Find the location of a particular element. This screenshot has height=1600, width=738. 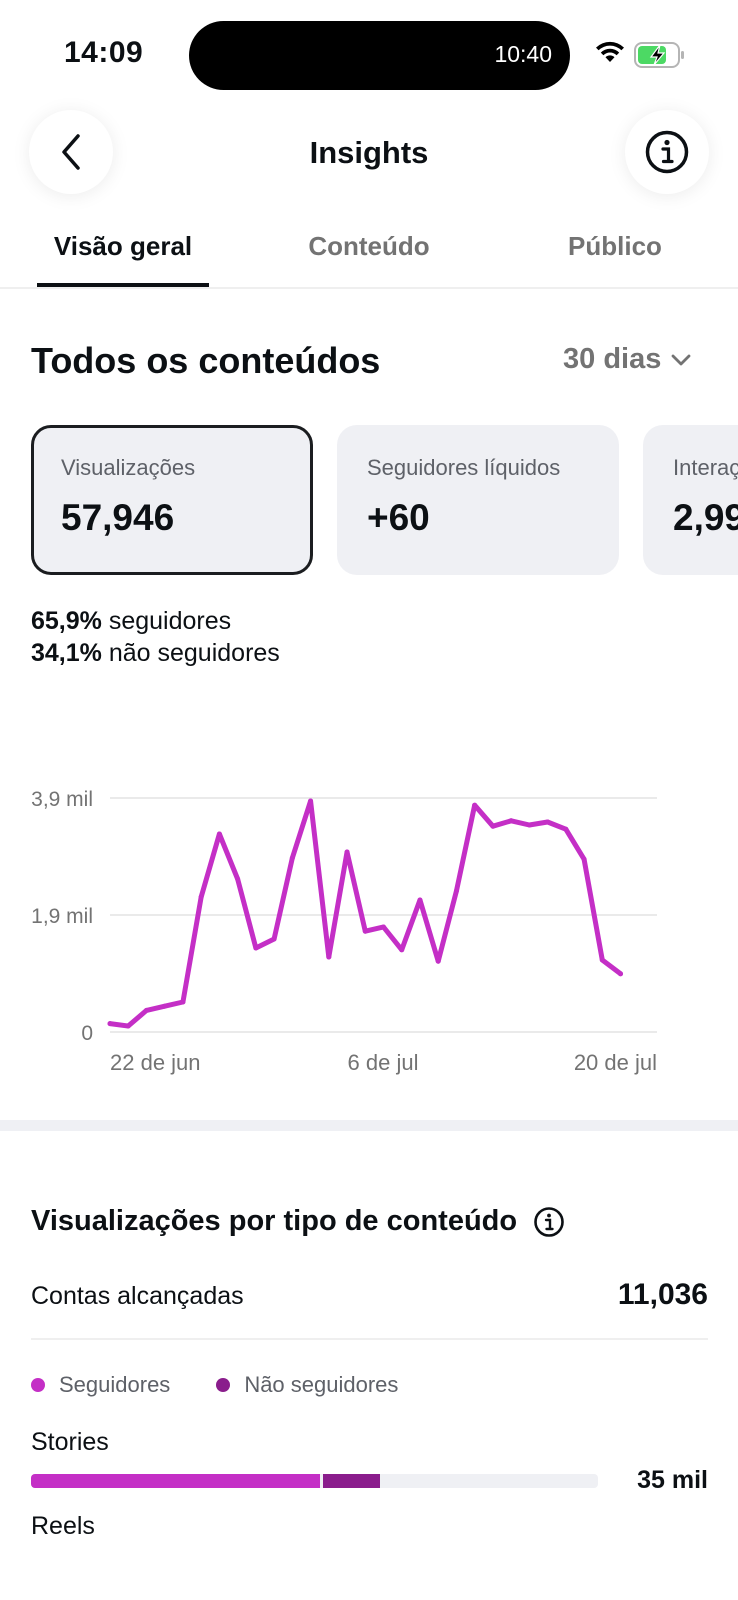

status-time: 14:09 is located at coordinates (104, 52).